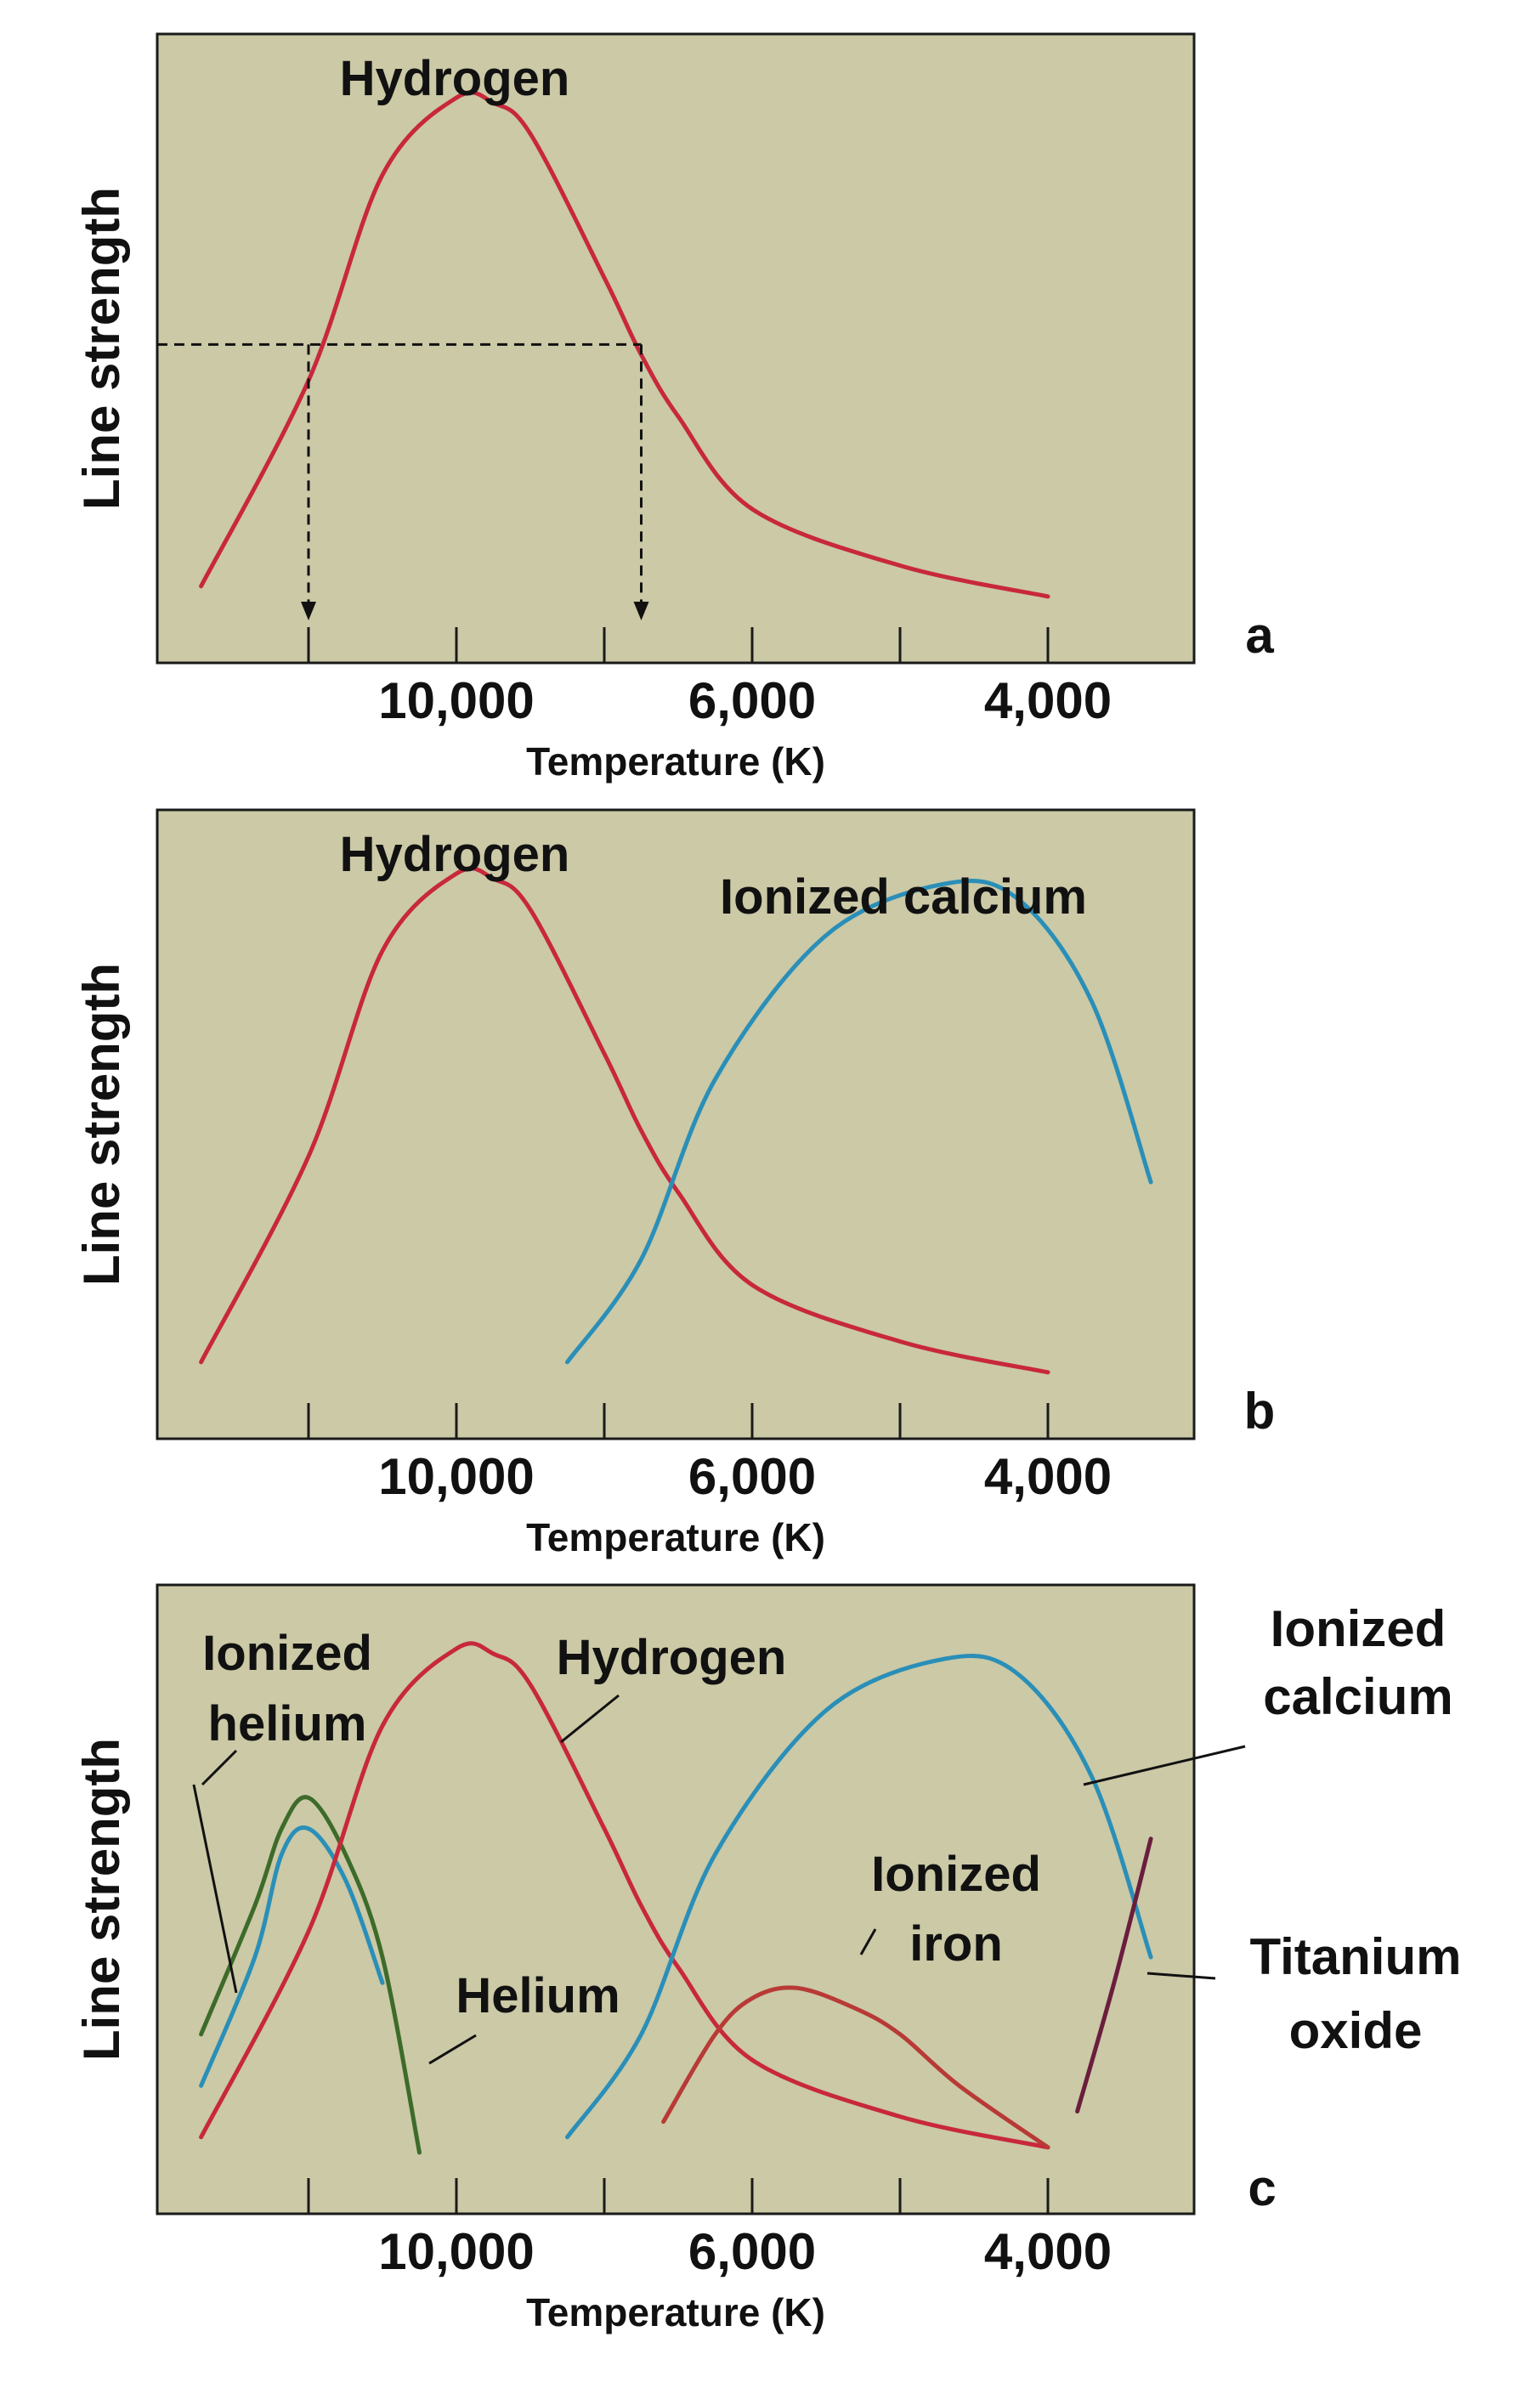 The image size is (1540, 2388). Describe the element at coordinates (868, 1941) in the screenshot. I see `leader-ionized-iron` at that location.